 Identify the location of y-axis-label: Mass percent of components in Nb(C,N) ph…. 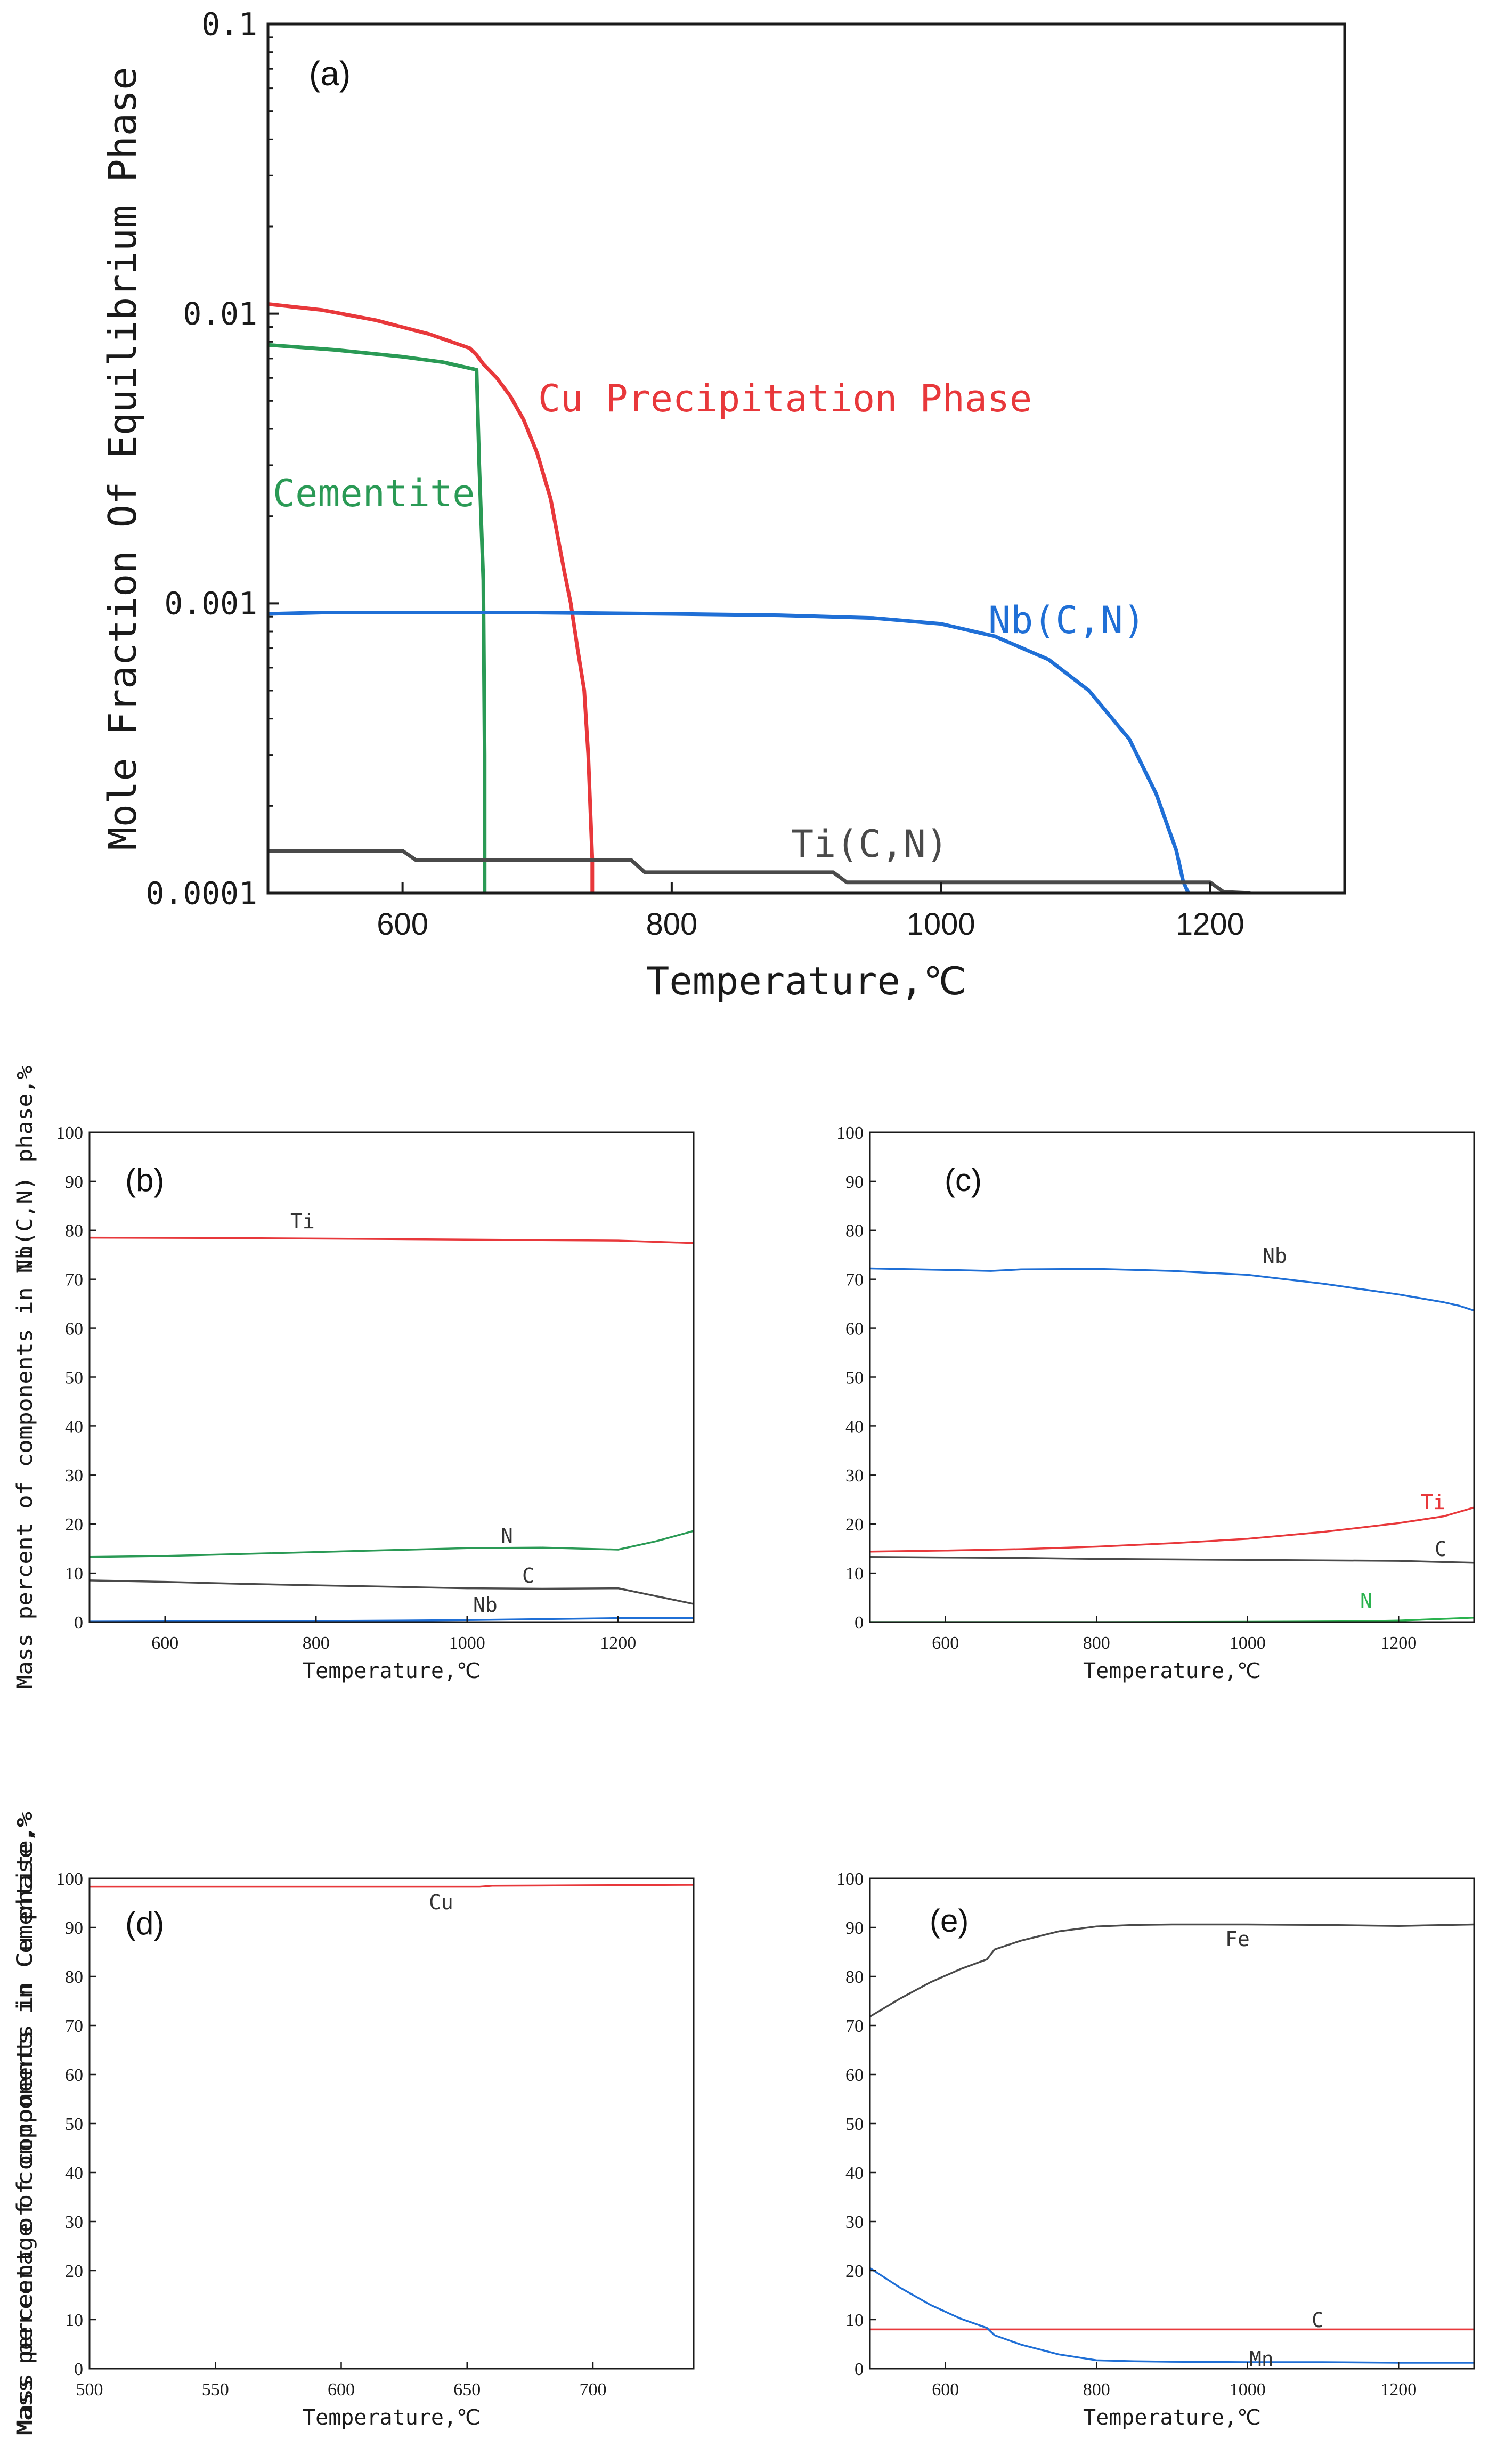
(25, 1377).